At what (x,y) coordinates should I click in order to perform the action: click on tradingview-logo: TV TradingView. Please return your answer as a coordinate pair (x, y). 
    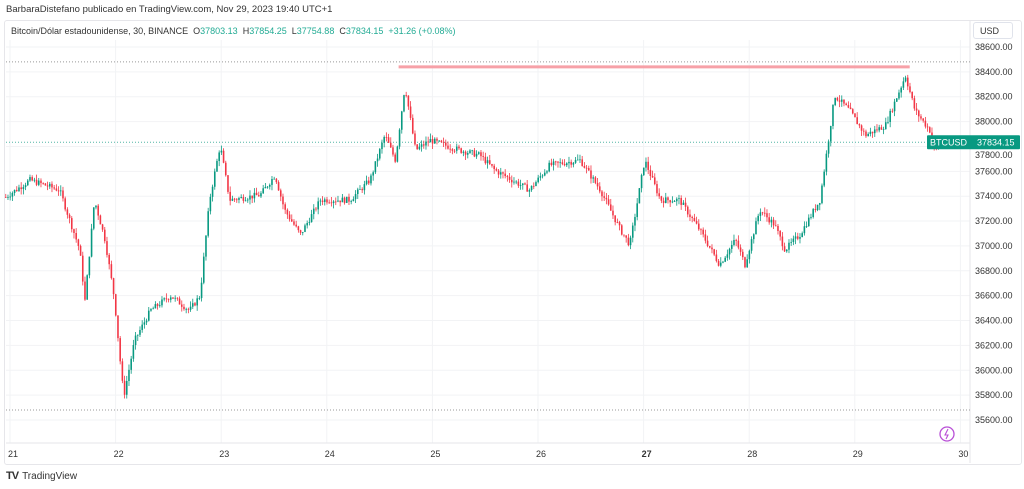
    Looking at the image, I should click on (41, 476).